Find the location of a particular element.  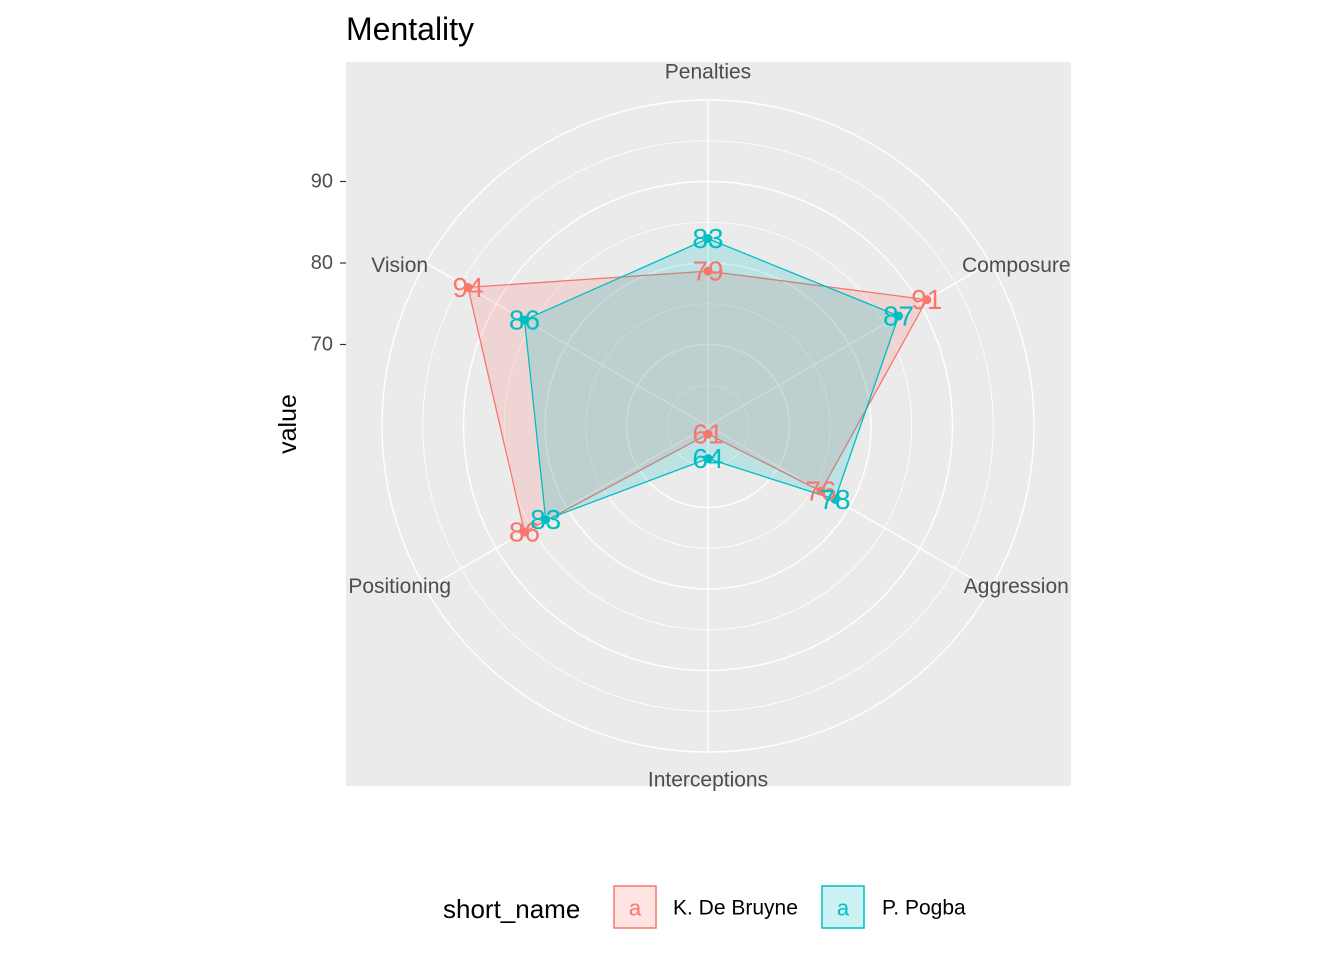

data-label: 94 is located at coordinates (467, 287).